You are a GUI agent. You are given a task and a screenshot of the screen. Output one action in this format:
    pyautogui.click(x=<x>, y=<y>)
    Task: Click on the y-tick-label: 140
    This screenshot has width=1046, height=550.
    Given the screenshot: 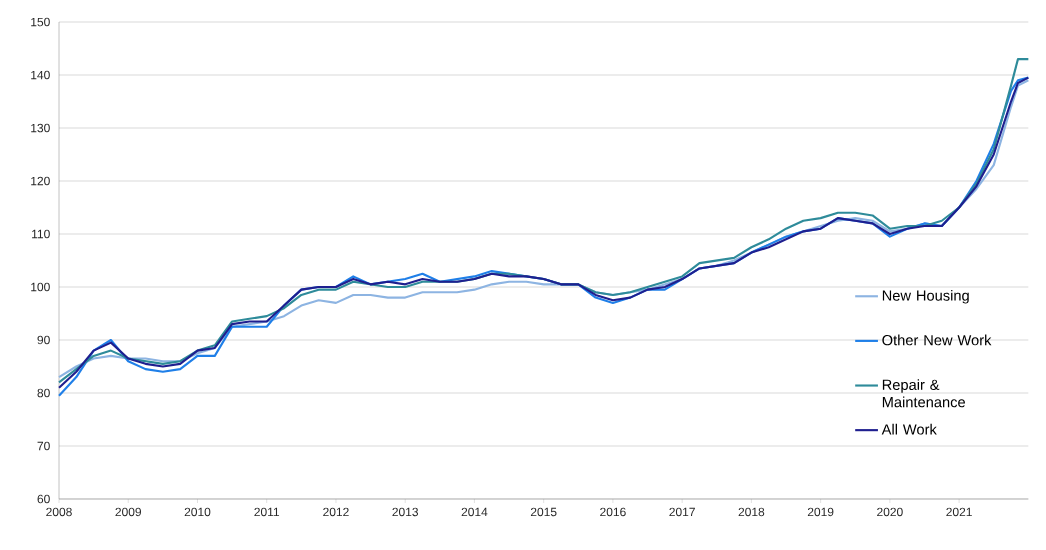 What is the action you would take?
    pyautogui.click(x=40, y=75)
    